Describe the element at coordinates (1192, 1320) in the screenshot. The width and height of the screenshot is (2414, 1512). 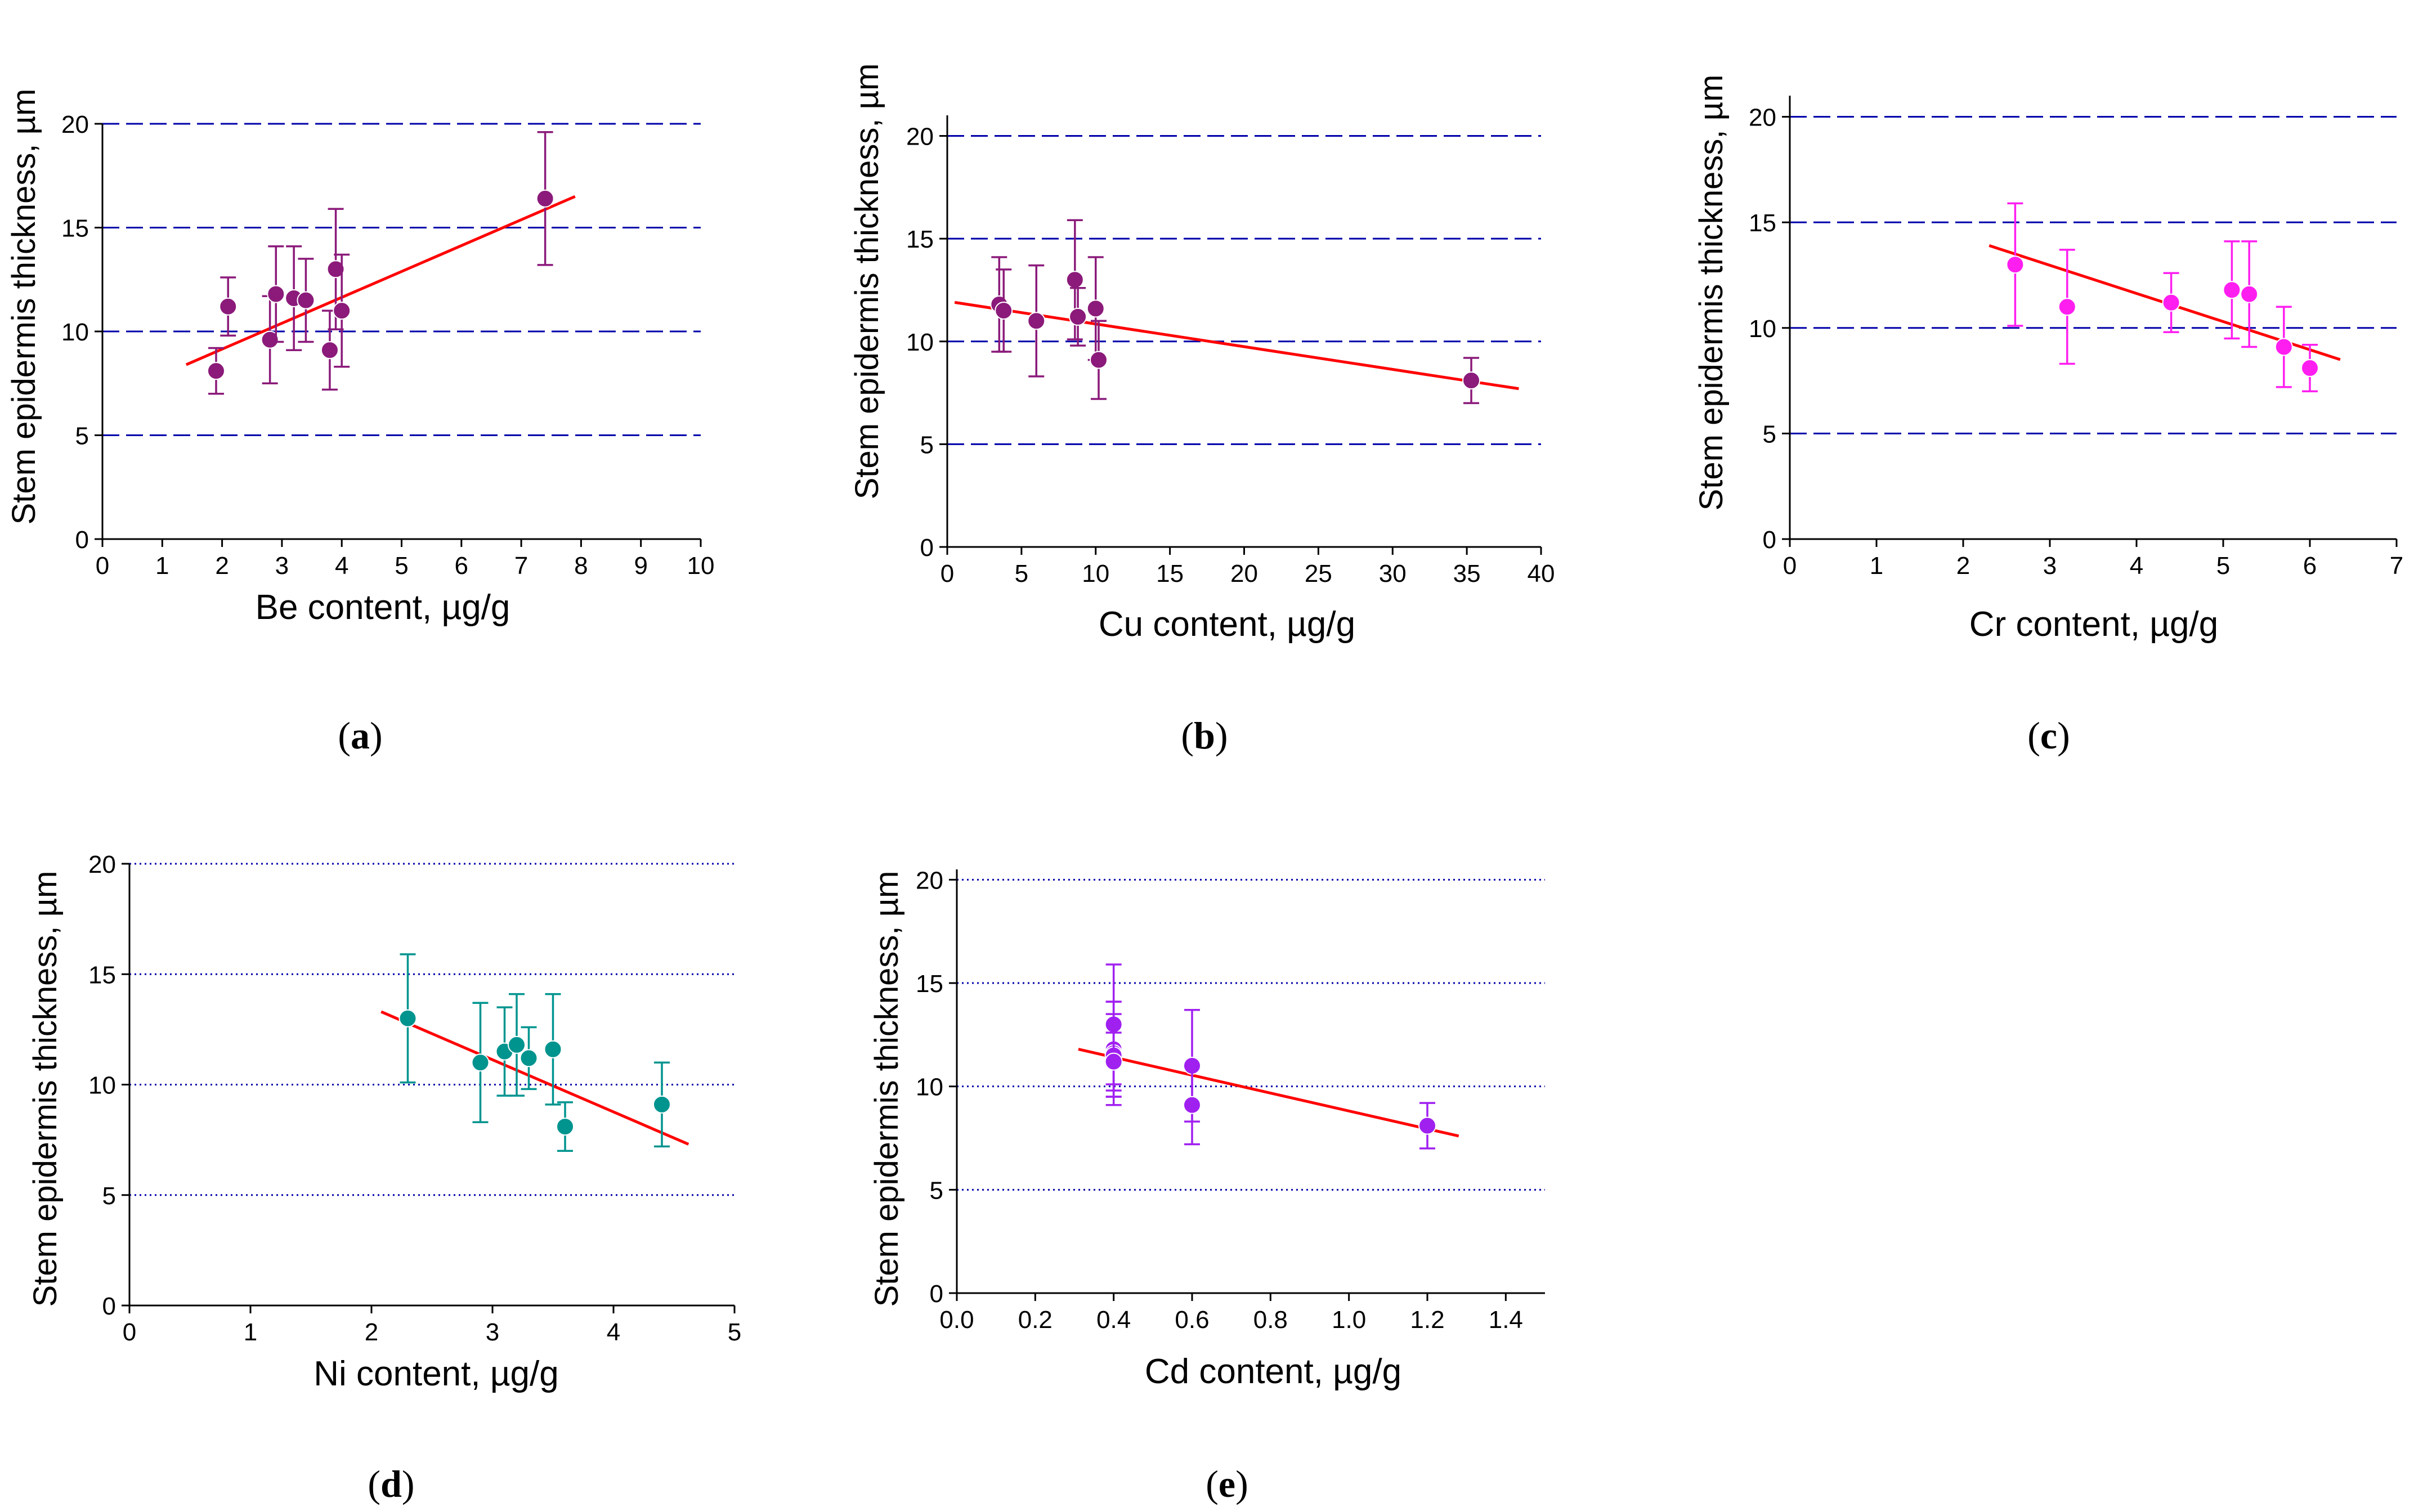
I see `x-tick-label: 0.6` at that location.